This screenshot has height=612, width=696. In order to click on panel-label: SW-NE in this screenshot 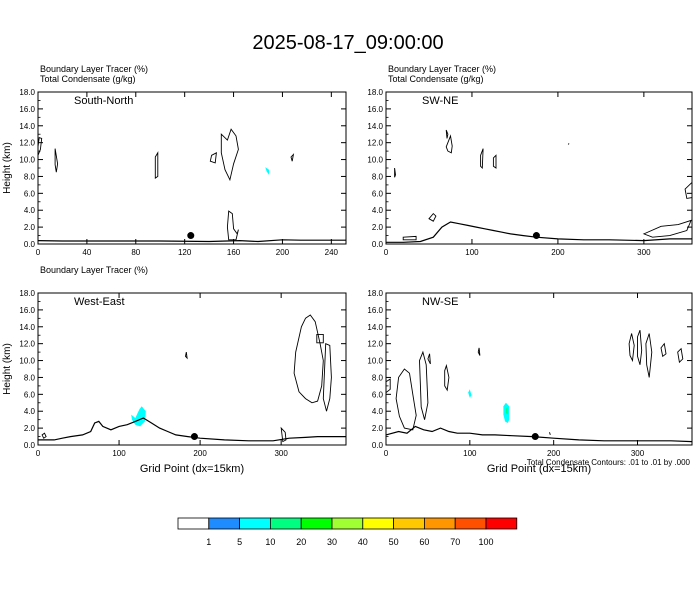, I will do `click(440, 101)`.